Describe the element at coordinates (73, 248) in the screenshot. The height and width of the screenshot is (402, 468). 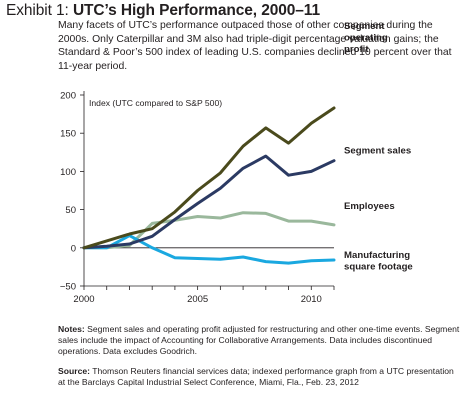
I see `y-tick-label: 0` at that location.